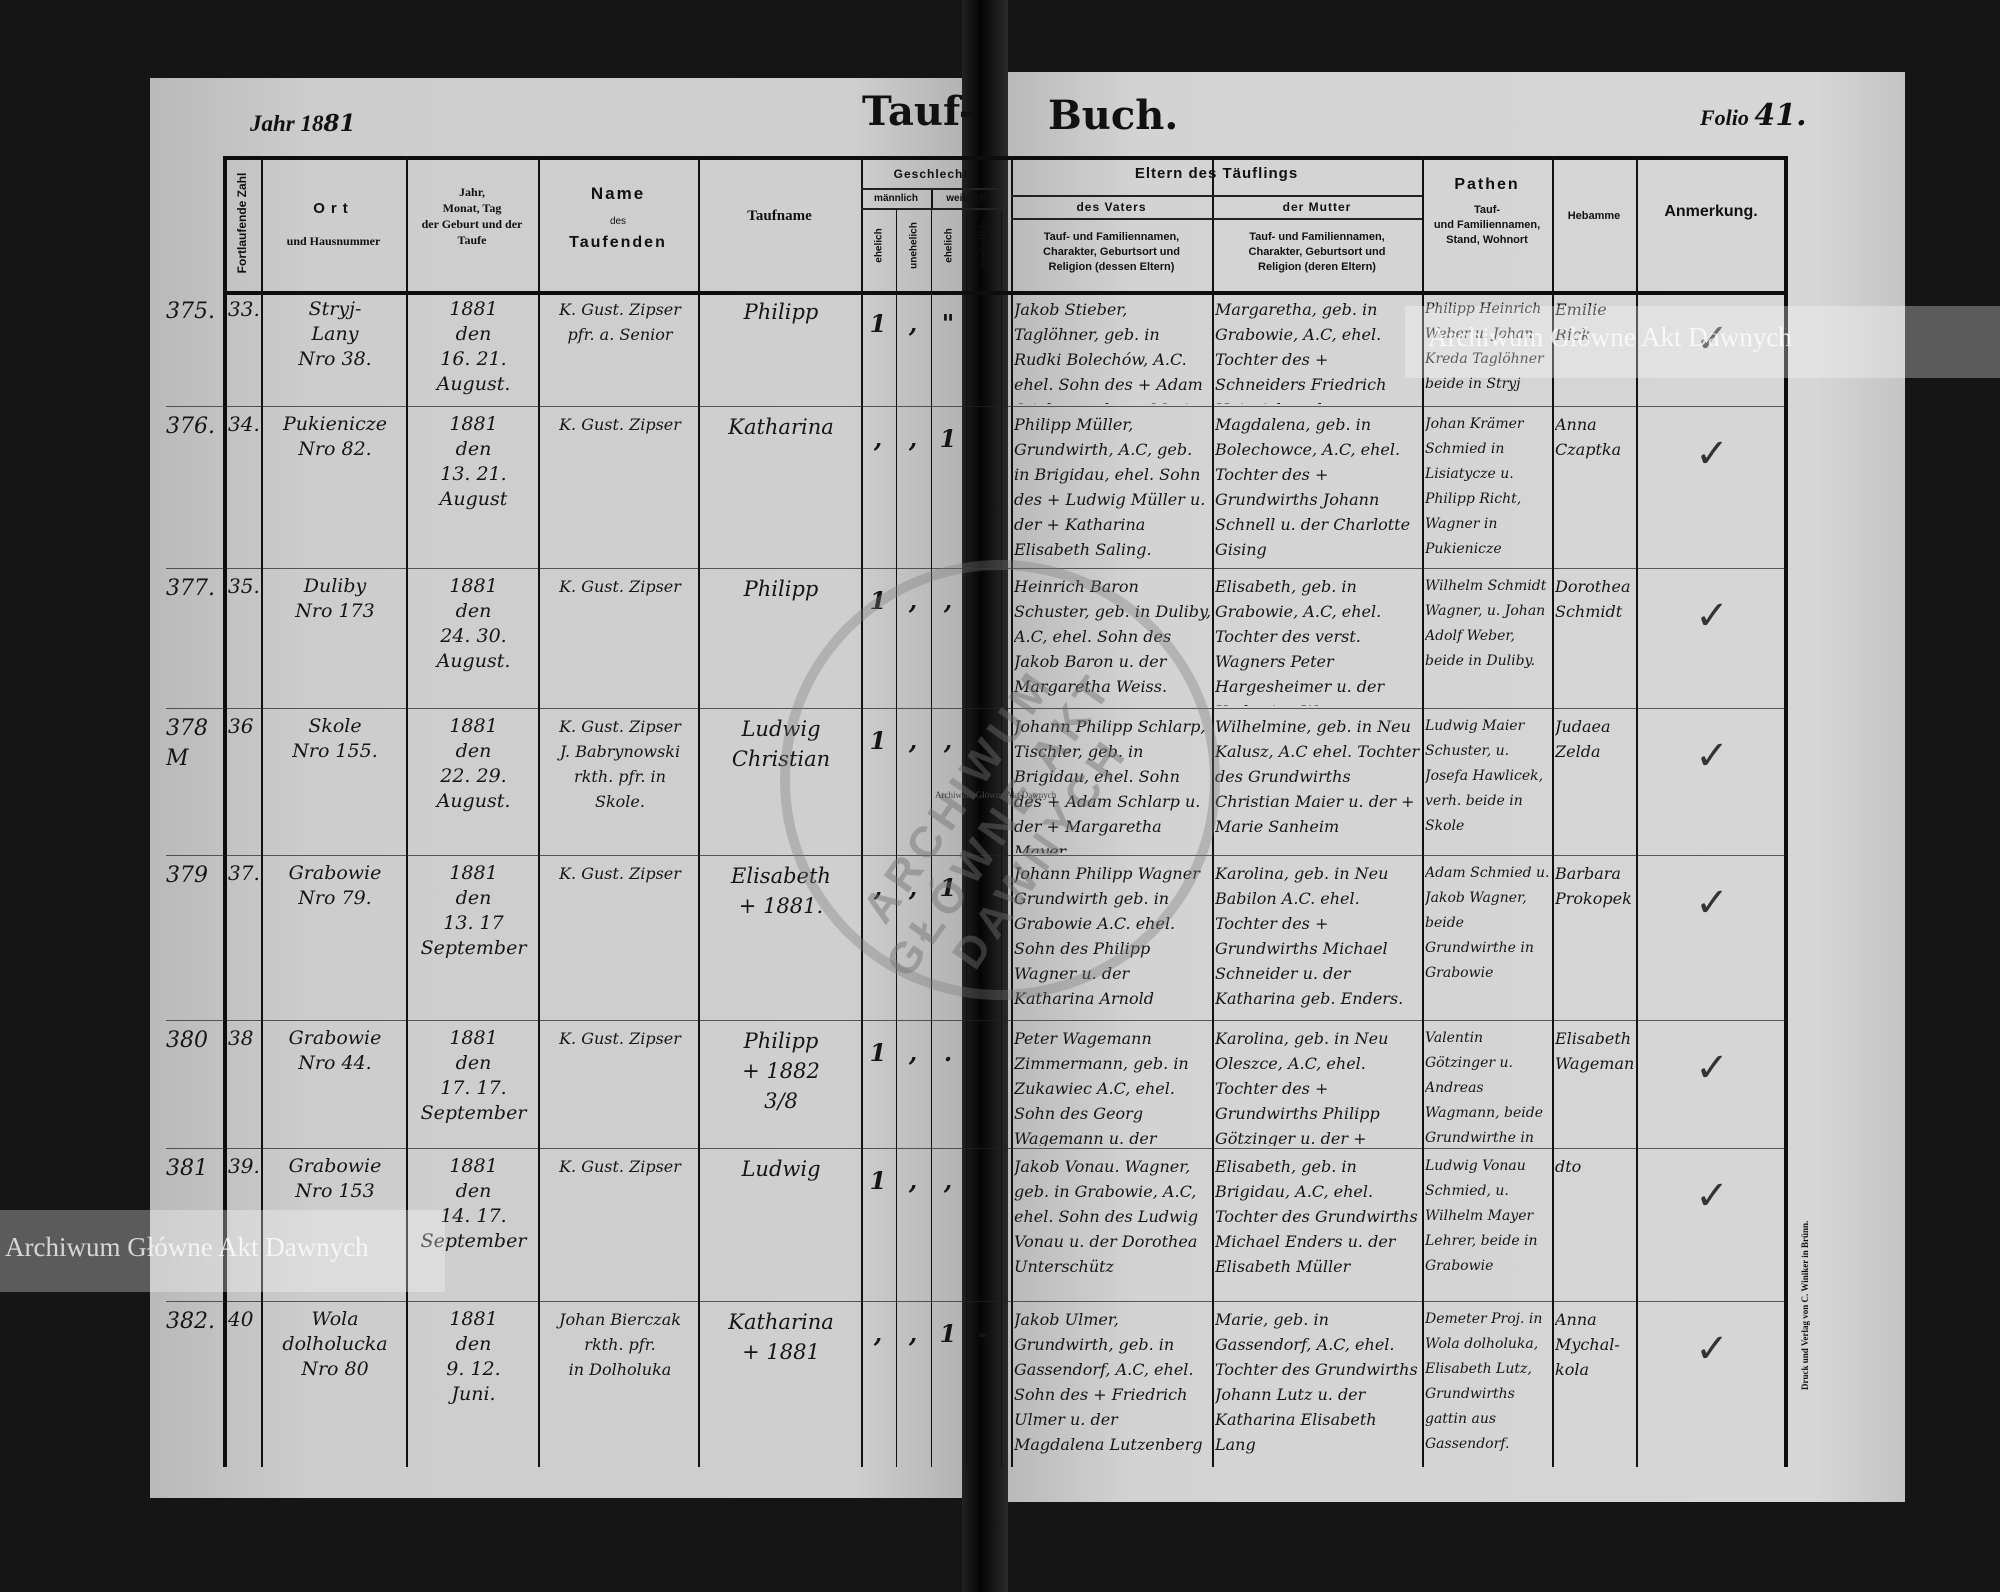  I want to click on baptismal-name: Philipp + 1882 3/8, so click(781, 1071).